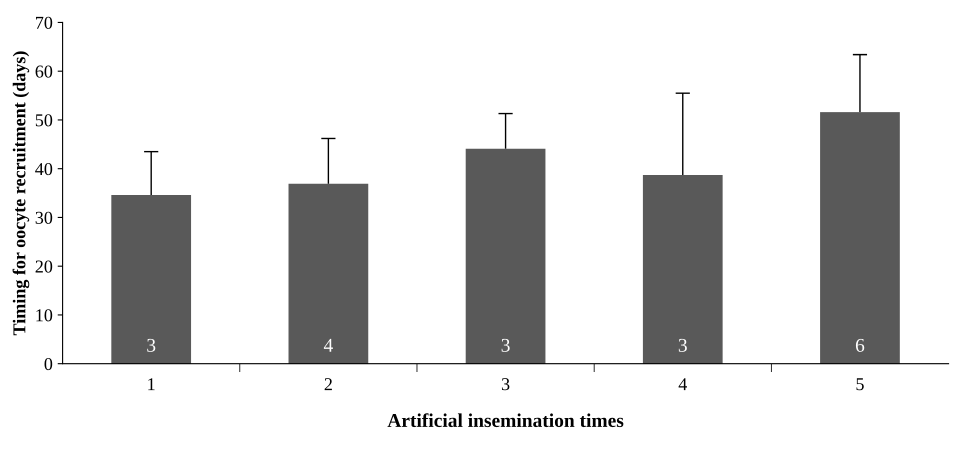  I want to click on x-tick-label: 1, so click(151, 384).